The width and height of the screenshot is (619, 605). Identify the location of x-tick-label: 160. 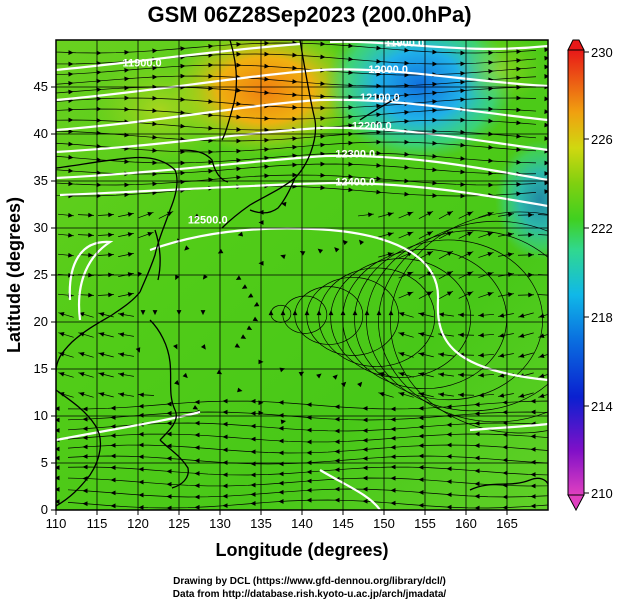
(466, 523).